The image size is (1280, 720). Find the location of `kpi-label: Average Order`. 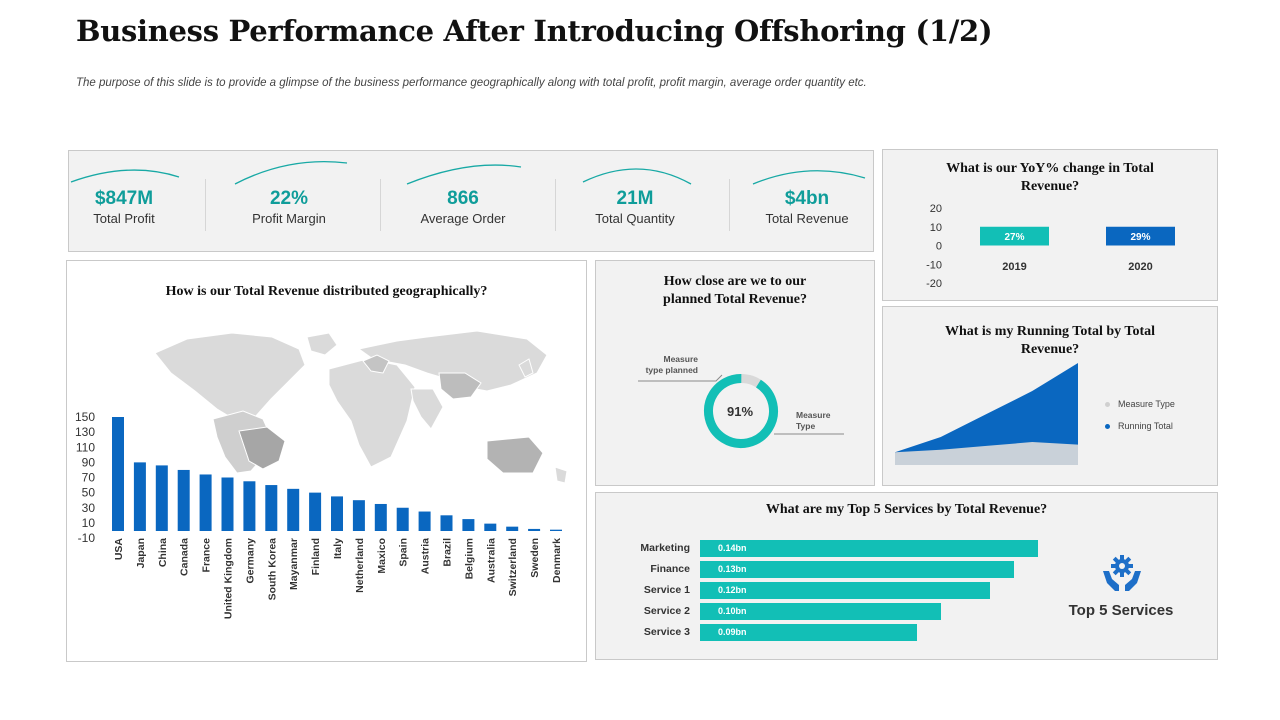

kpi-label: Average Order is located at coordinates (463, 218).